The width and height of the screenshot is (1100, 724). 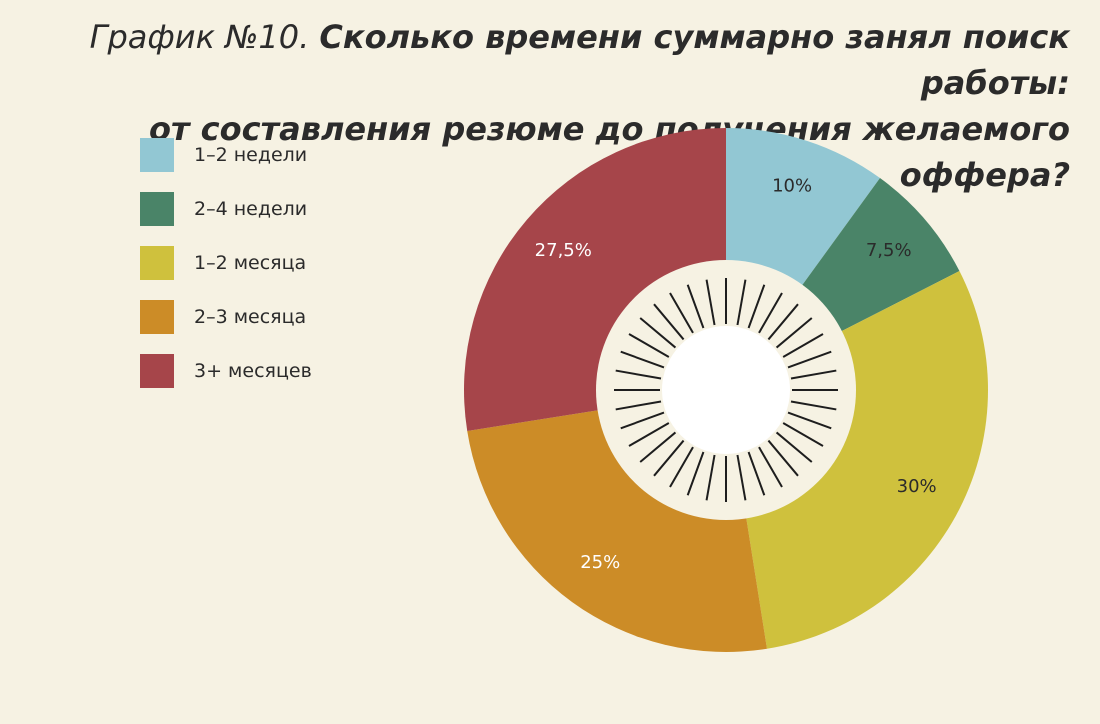 I want to click on slice-value-label: 7,5%, so click(x=889, y=250).